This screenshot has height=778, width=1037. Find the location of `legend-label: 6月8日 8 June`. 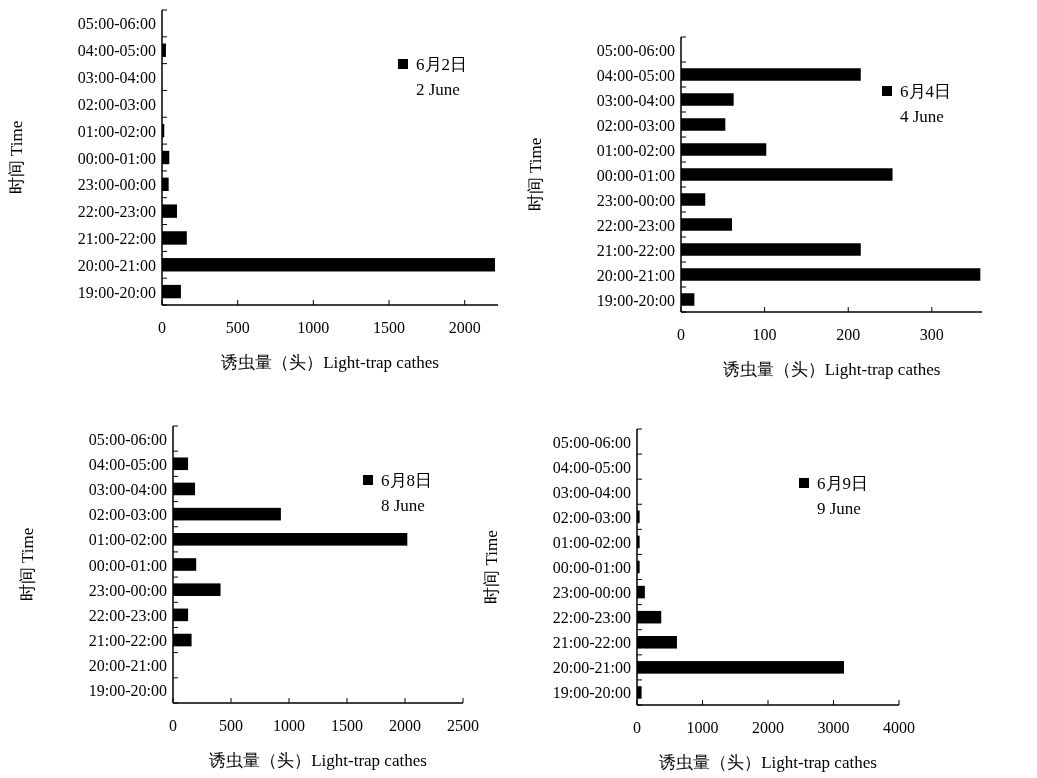

legend-label: 6月8日 8 June is located at coordinates (406, 493).